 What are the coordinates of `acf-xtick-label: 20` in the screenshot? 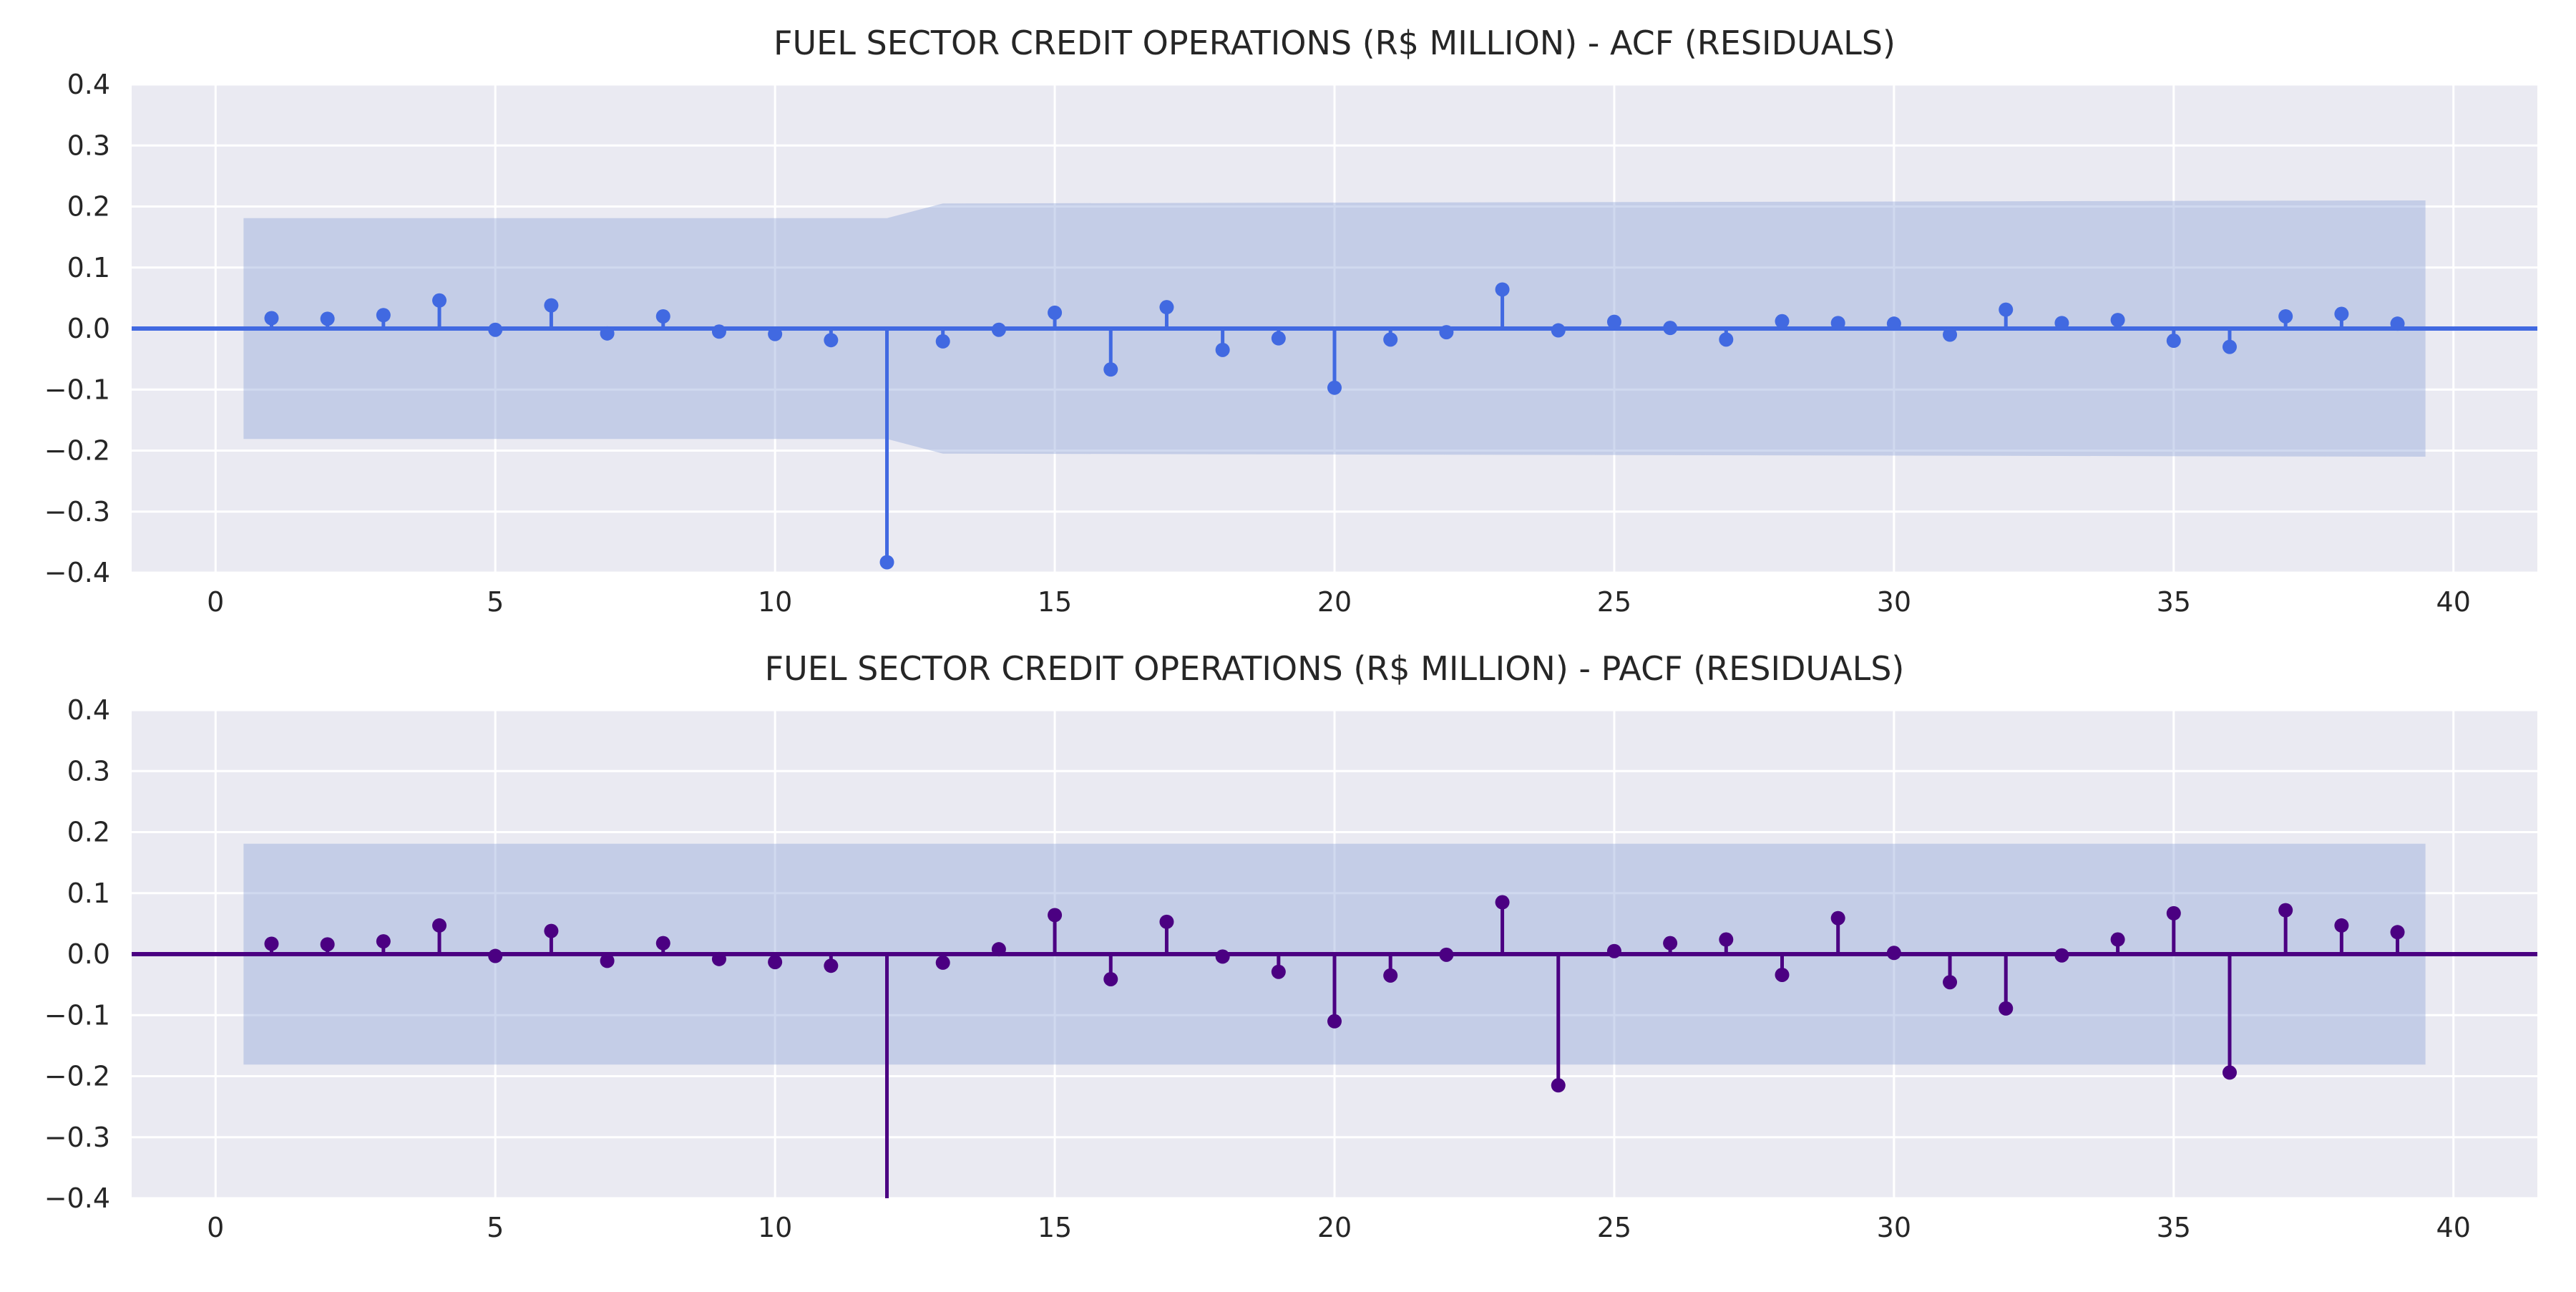 It's located at (1334, 602).